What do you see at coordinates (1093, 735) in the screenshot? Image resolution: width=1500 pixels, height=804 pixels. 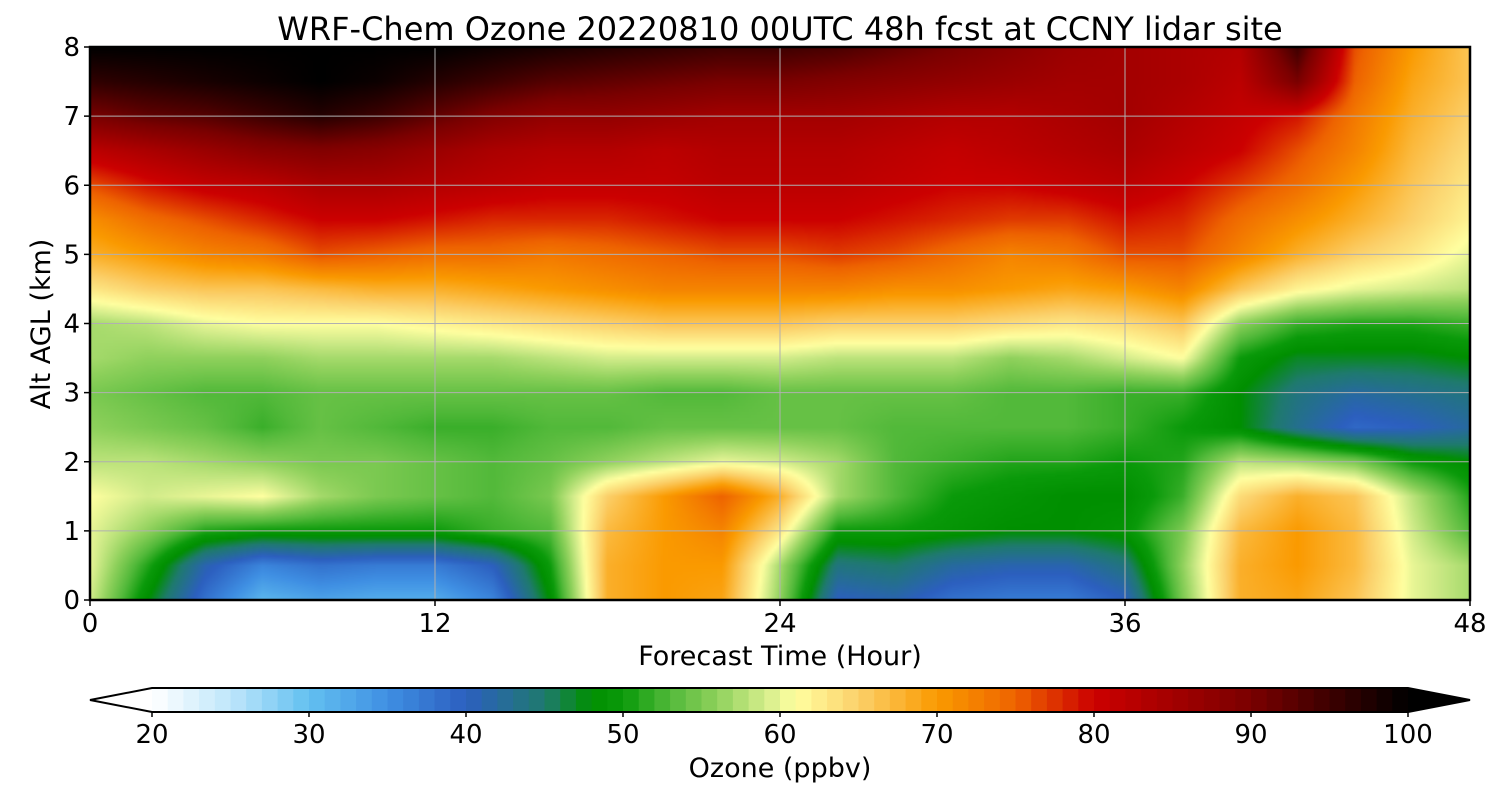 I see `colorbar-tick-label: 80` at bounding box center [1093, 735].